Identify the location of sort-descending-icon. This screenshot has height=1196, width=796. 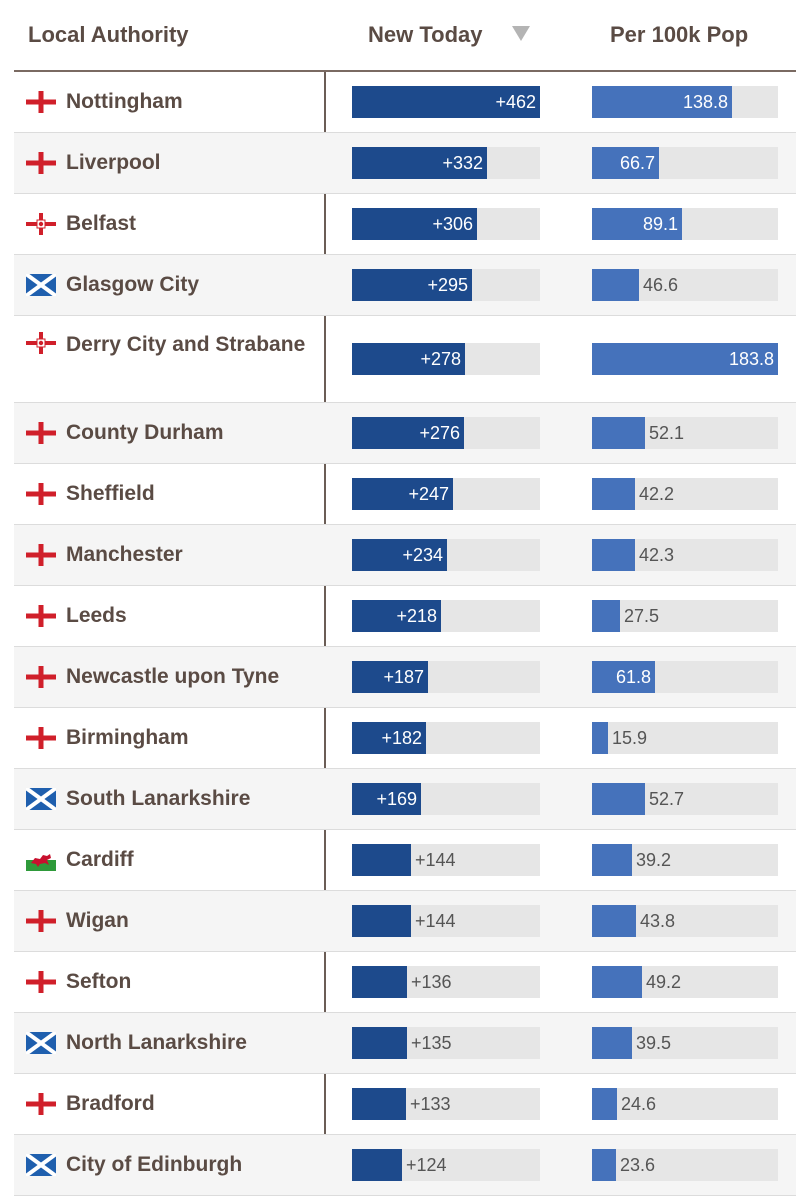
(521, 33).